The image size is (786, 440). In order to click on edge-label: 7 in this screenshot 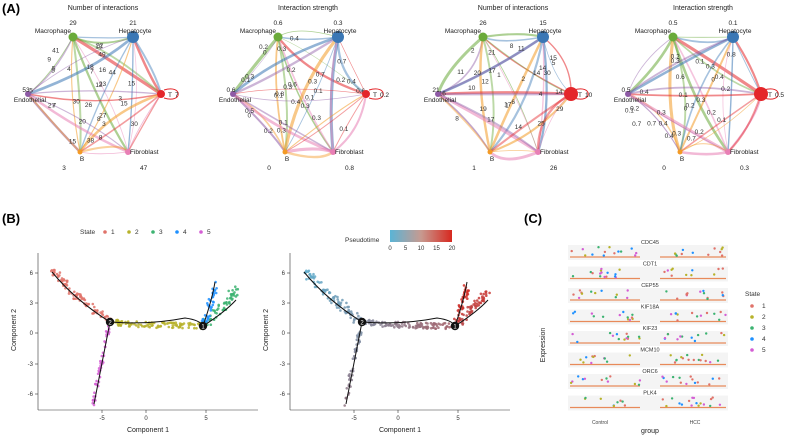, I will do `click(54, 106)`.